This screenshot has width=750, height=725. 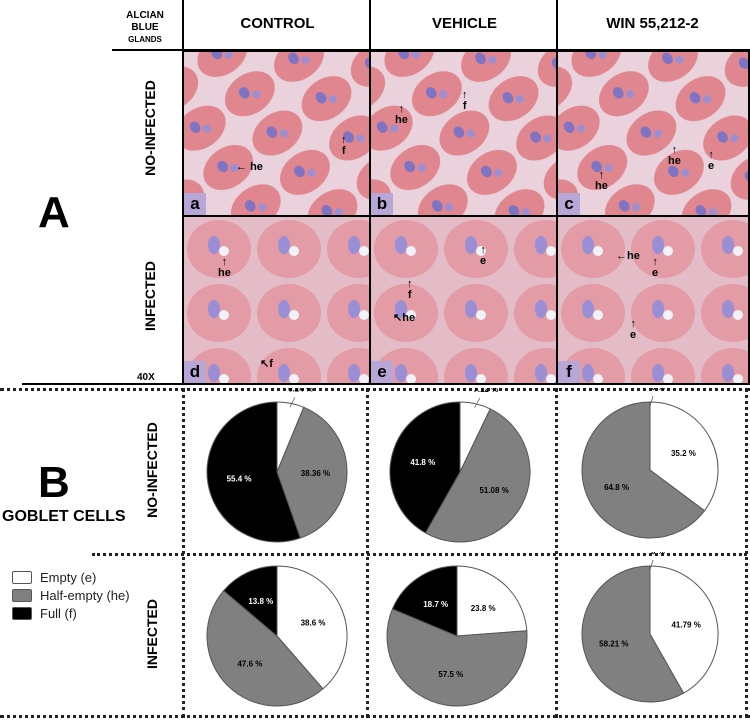 I want to click on micrograph-tag: b, so click(x=382, y=204).